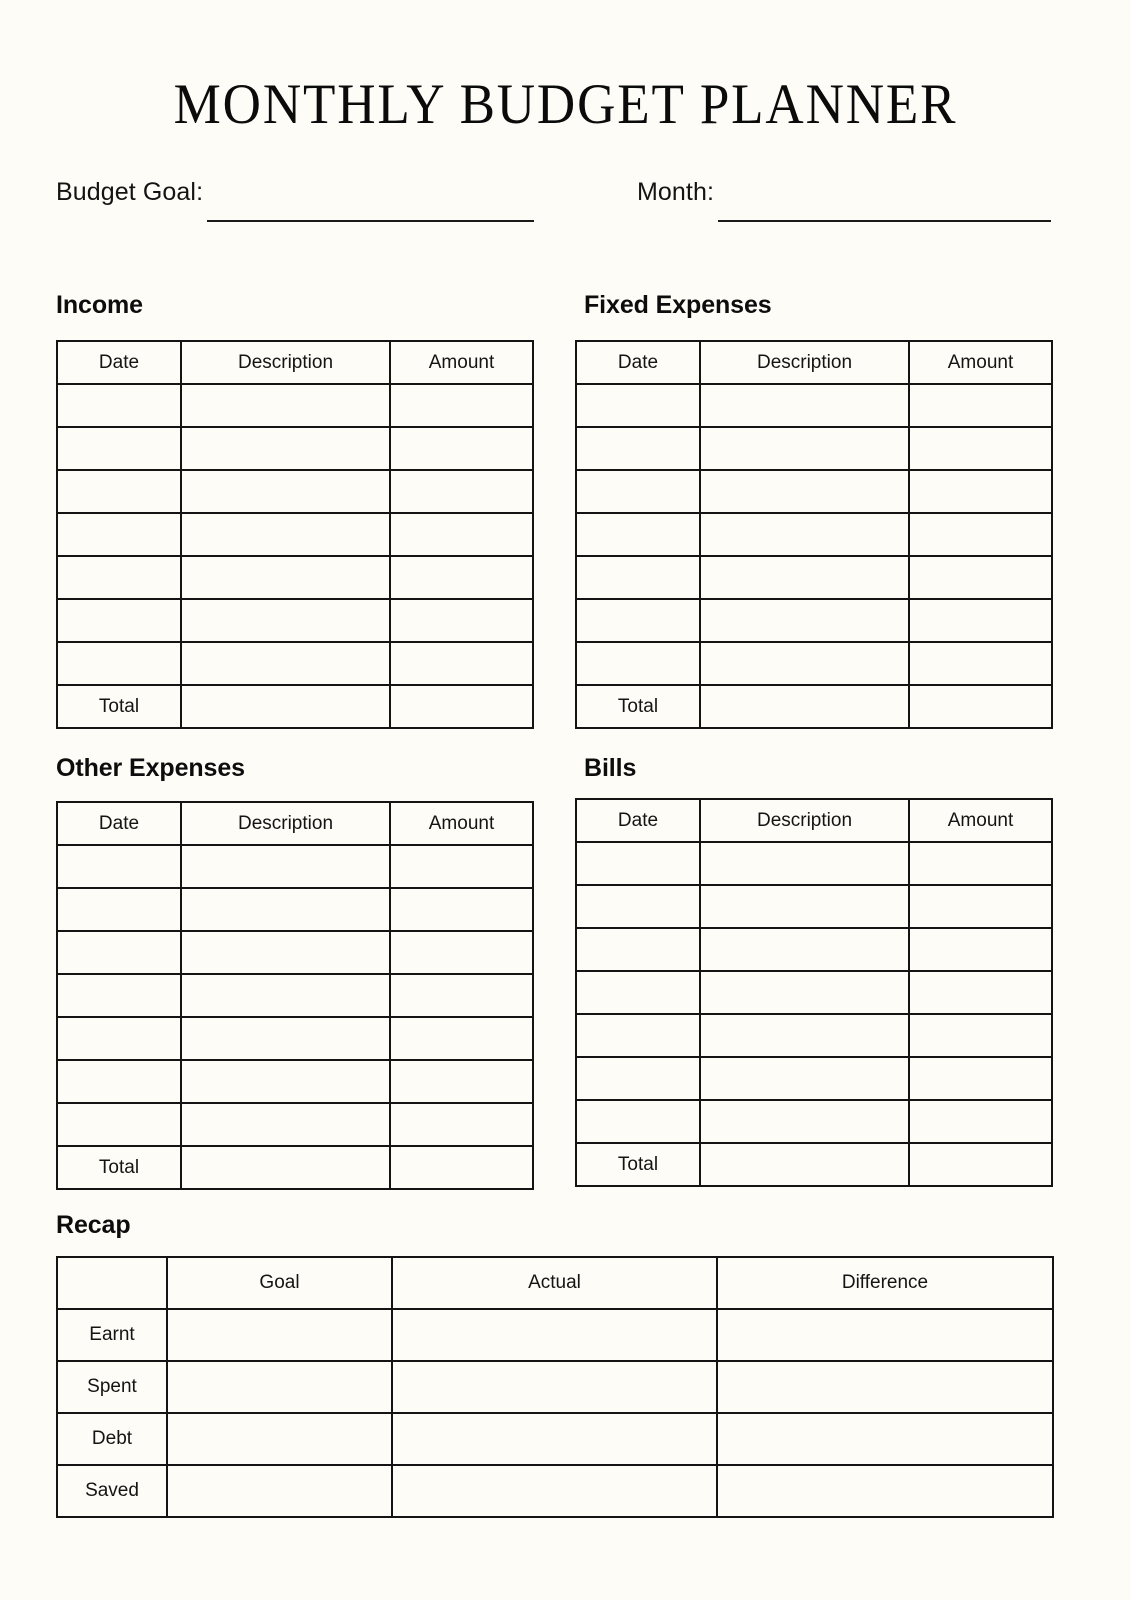 Image resolution: width=1131 pixels, height=1600 pixels. I want to click on budget-goal-input-line, so click(370, 221).